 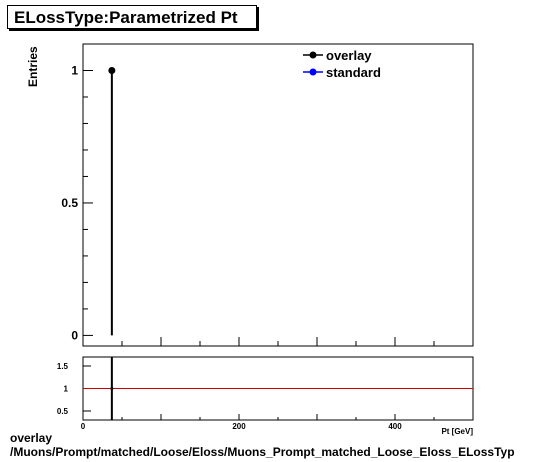 I want to click on main-plot-marks, so click(x=112, y=201).